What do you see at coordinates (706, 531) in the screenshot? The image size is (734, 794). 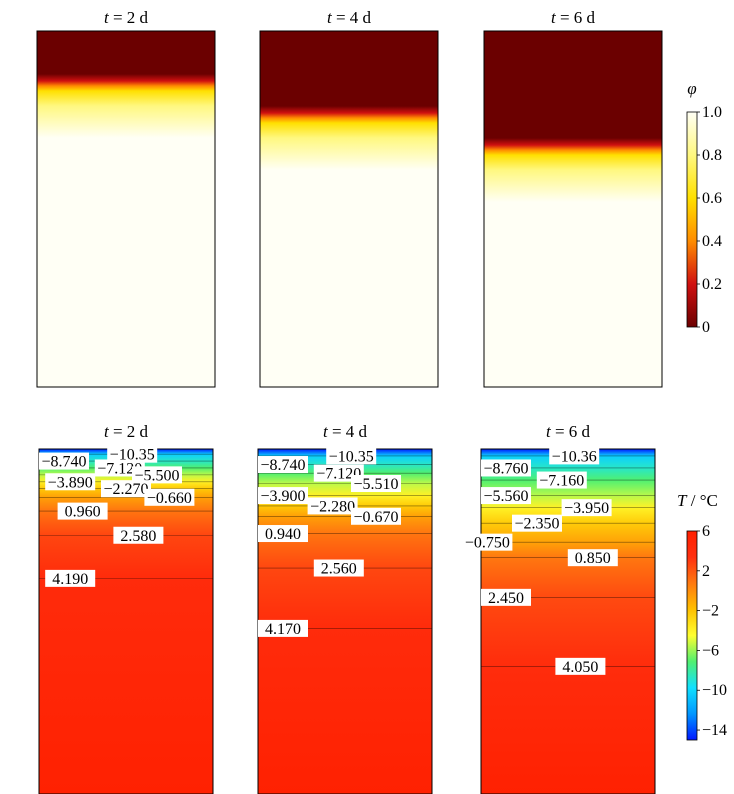 I see `temperature-colorbar-tick-label: 6` at bounding box center [706, 531].